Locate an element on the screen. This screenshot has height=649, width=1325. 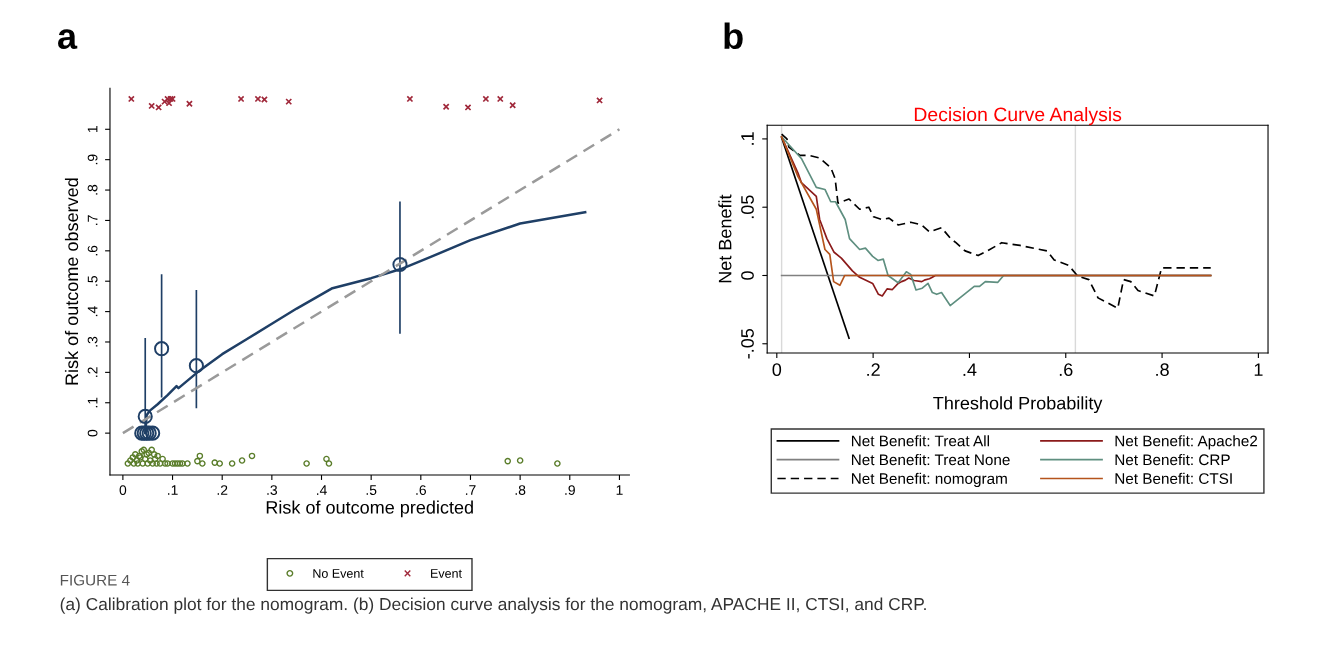
legend-label: No Event is located at coordinates (338, 573).